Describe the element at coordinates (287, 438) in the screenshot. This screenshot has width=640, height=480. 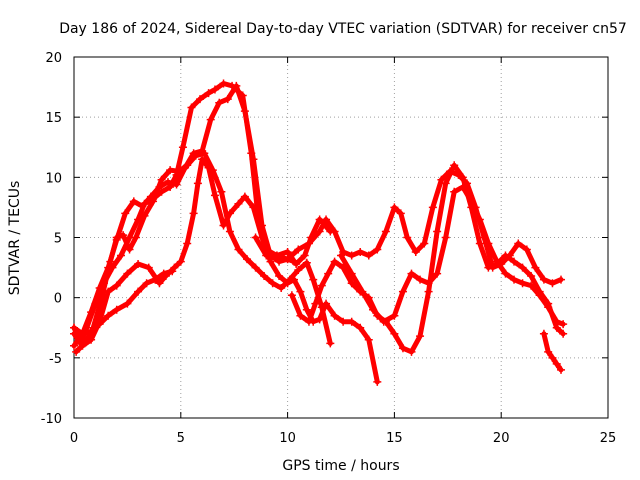
I see `x-tick-label-2: 10` at that location.